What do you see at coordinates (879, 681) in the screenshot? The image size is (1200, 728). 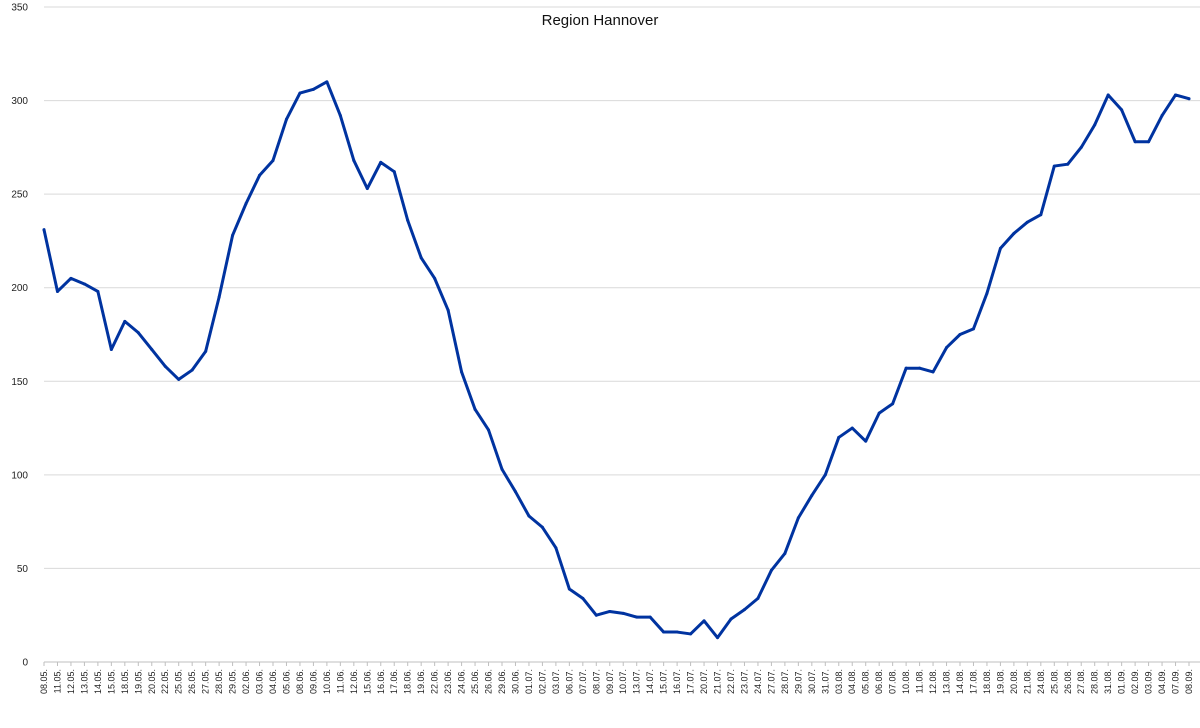 I see `x-tick-label: 06.08.` at bounding box center [879, 681].